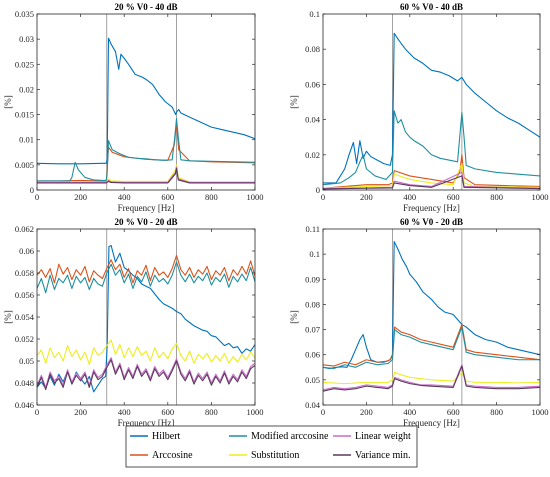 The height and width of the screenshot is (477, 550). What do you see at coordinates (431, 7) in the screenshot?
I see `chart-title: 60 % V0 - 40 dB` at bounding box center [431, 7].